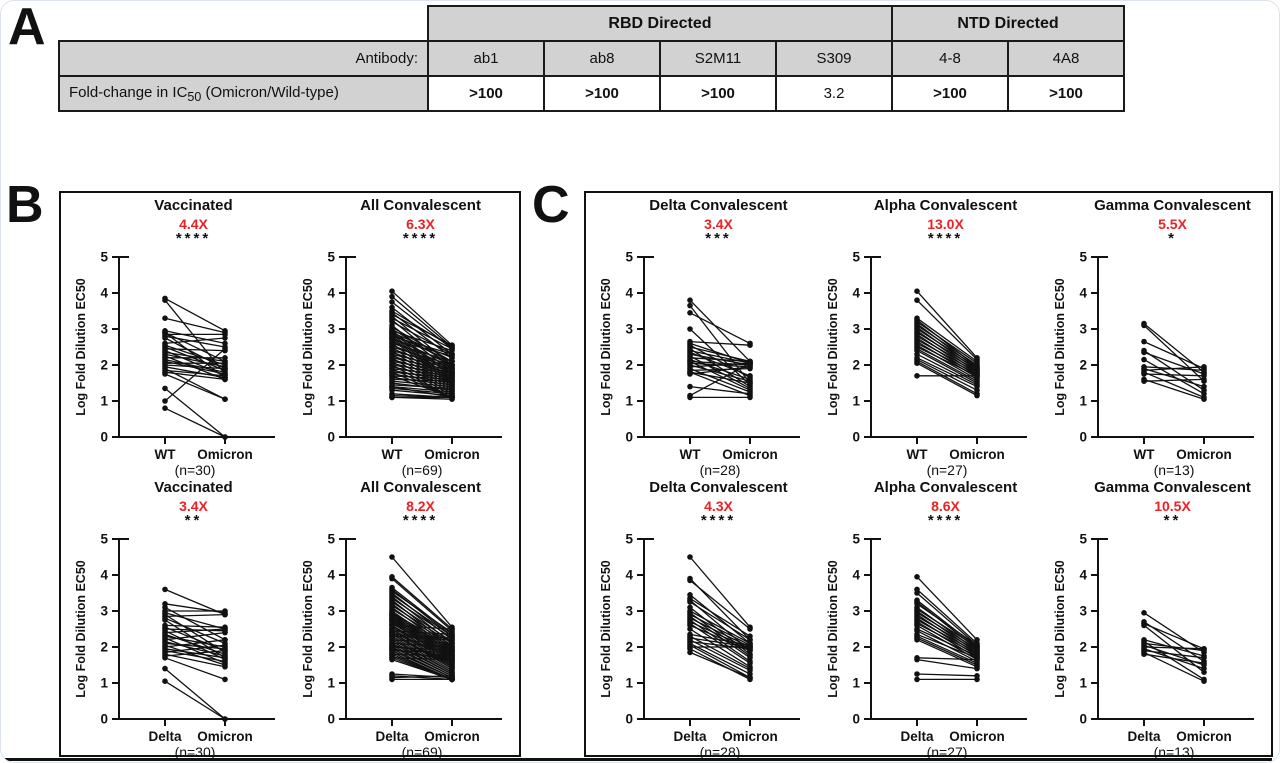 Image resolution: width=1280 pixels, height=763 pixels. I want to click on group-header-rbd: RBD Directed, so click(660, 23).